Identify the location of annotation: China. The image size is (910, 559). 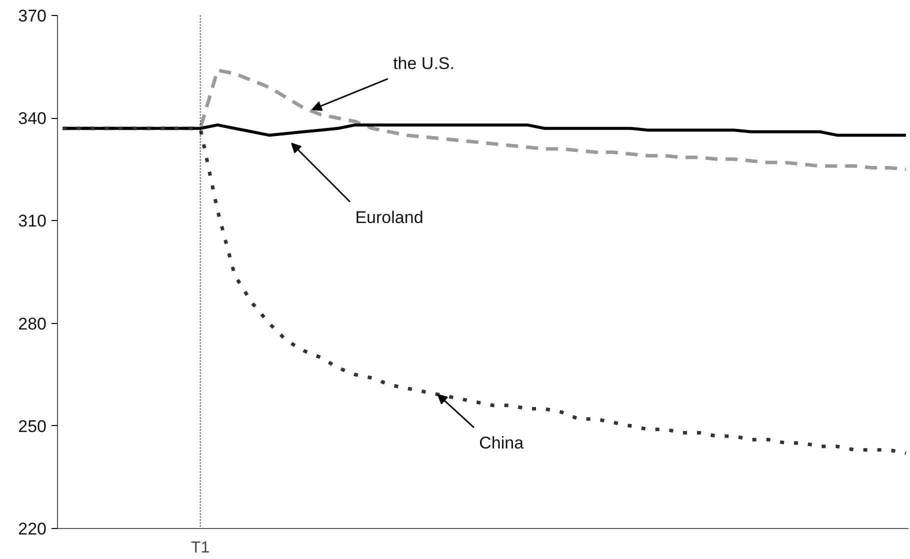
(501, 443).